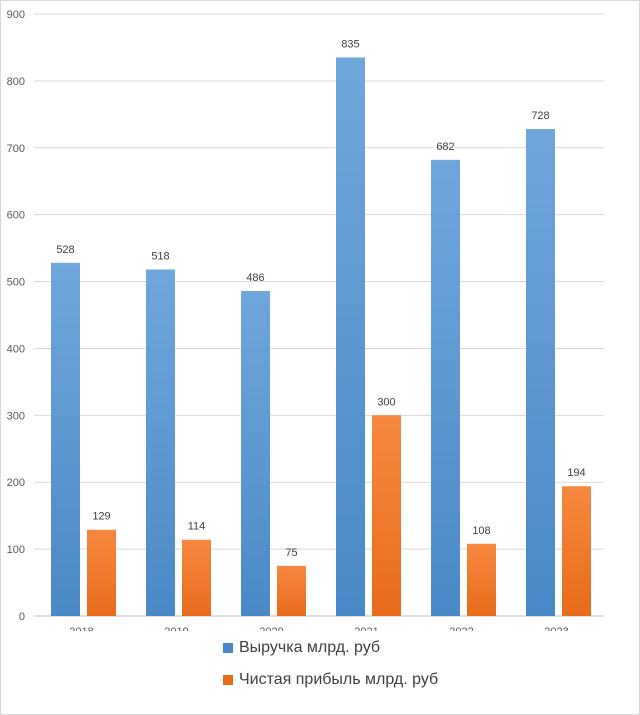 The height and width of the screenshot is (715, 640). Describe the element at coordinates (196, 577) in the screenshot. I see `bar-net-profit-2019` at that location.